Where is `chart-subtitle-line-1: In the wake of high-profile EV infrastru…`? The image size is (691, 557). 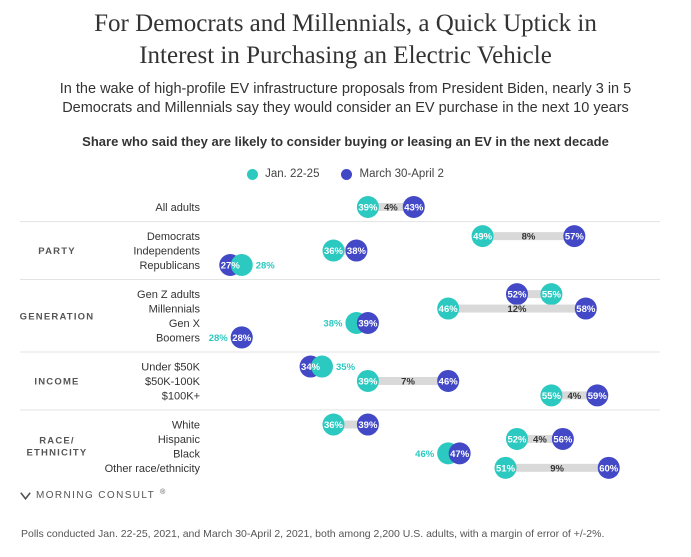
chart-subtitle-line-1: In the wake of high-profile EV infrastru… is located at coordinates (345, 89).